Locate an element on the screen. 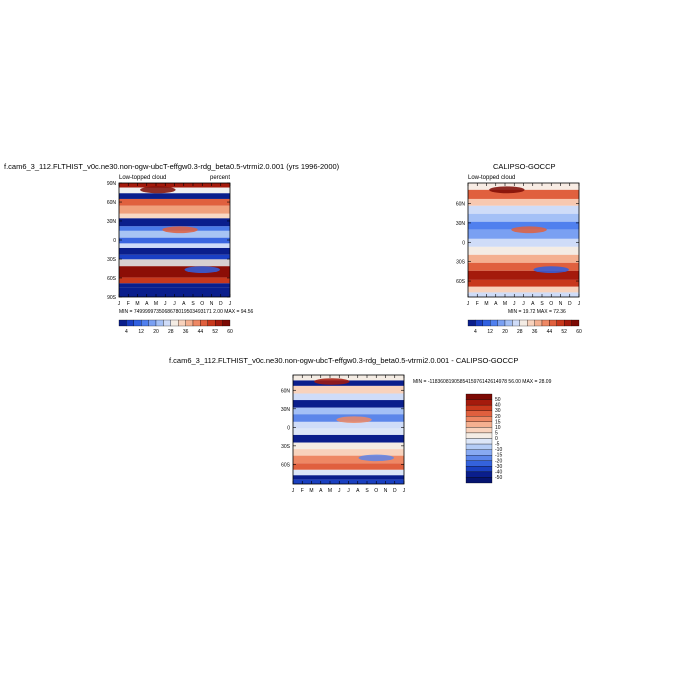 The height and width of the screenshot is (700, 700). colorbar-tick-label: -15 is located at coordinates (498, 456).